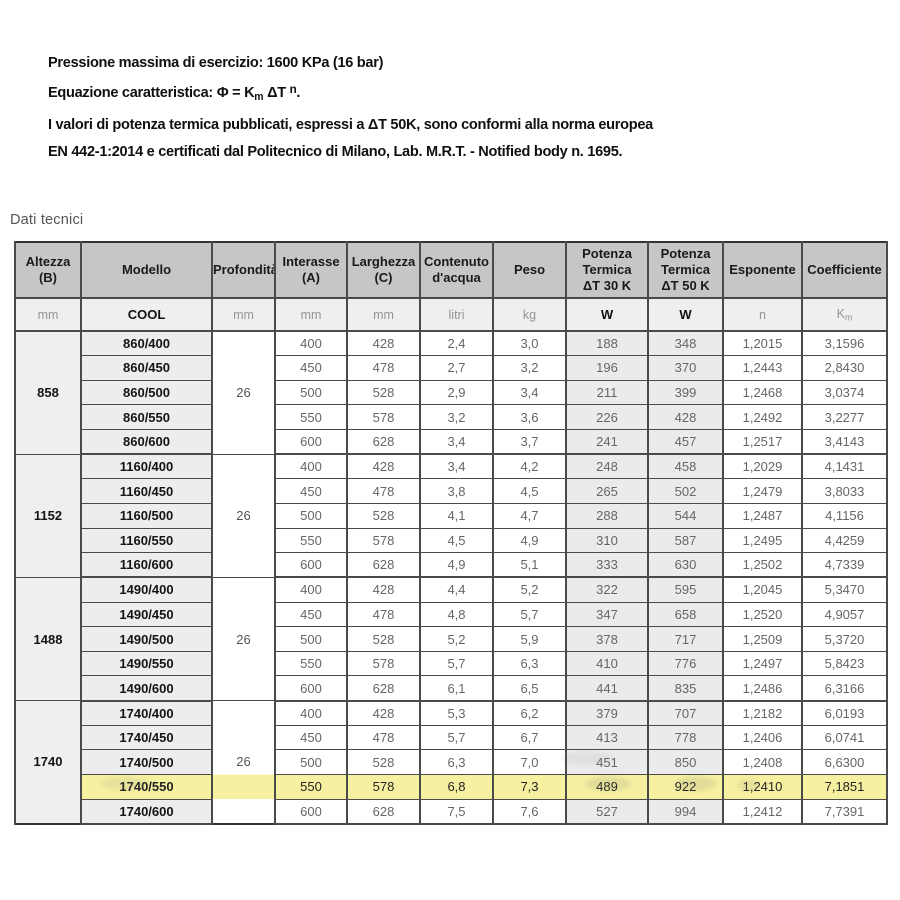 The width and height of the screenshot is (900, 900). Describe the element at coordinates (607, 713) in the screenshot. I see `potenza-dt30-cell: 379` at that location.